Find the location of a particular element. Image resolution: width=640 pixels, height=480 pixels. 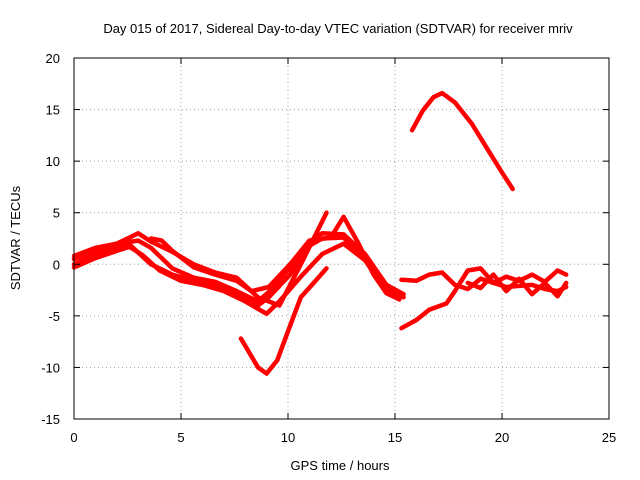

y-tick-label: -10 is located at coordinates (50, 367).